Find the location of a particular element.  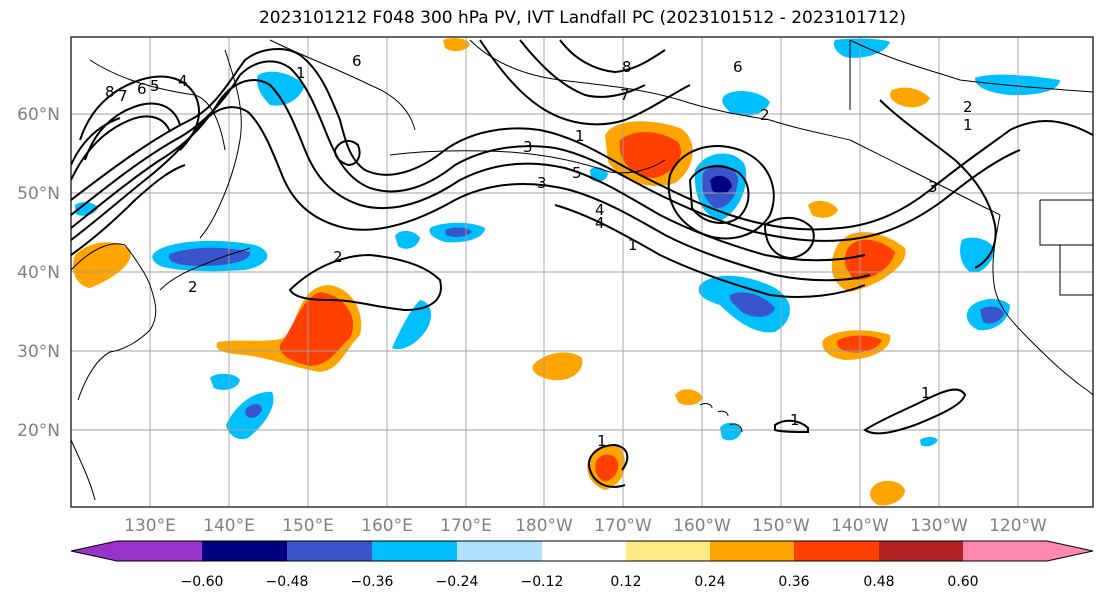

colorbar-tick-label: 0.36 is located at coordinates (793, 582).